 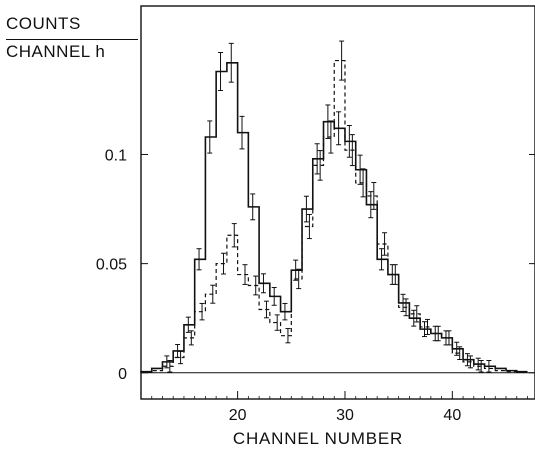 I want to click on x-tick-label: 40, so click(x=452, y=415).